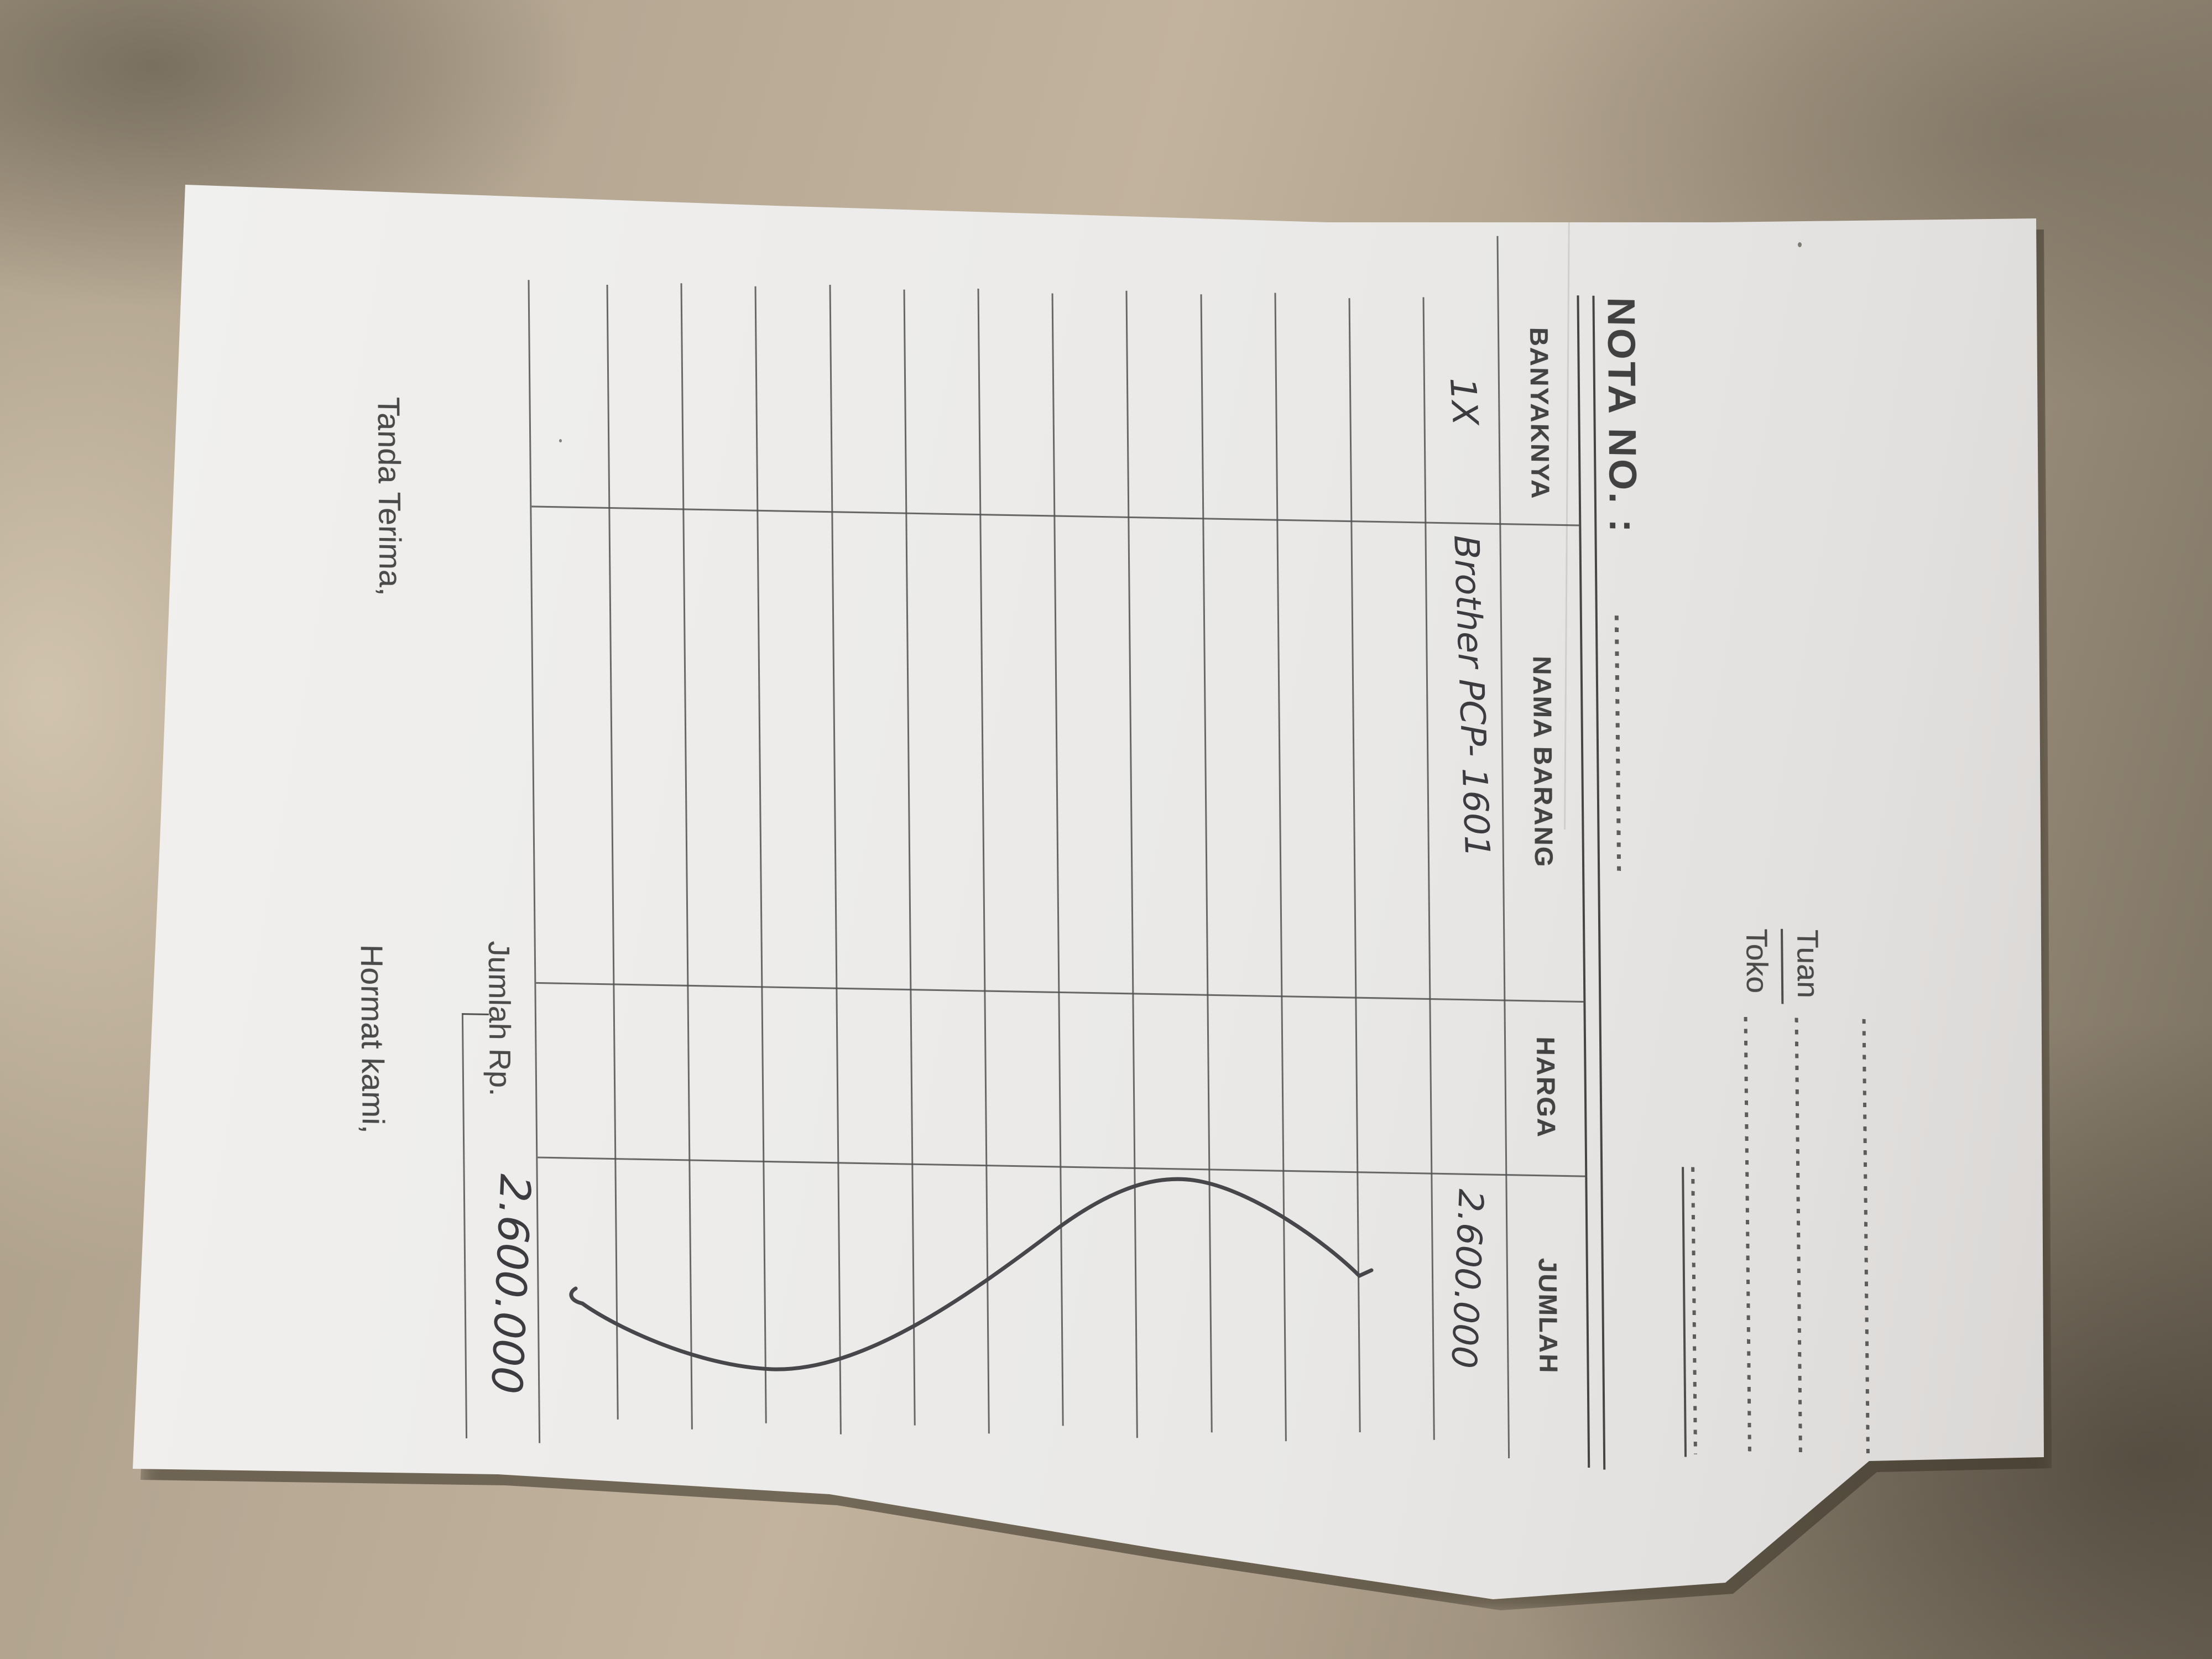  Describe the element at coordinates (511, 1284) in the screenshot. I see `handwritten-total-amount: 2.600.000` at that location.